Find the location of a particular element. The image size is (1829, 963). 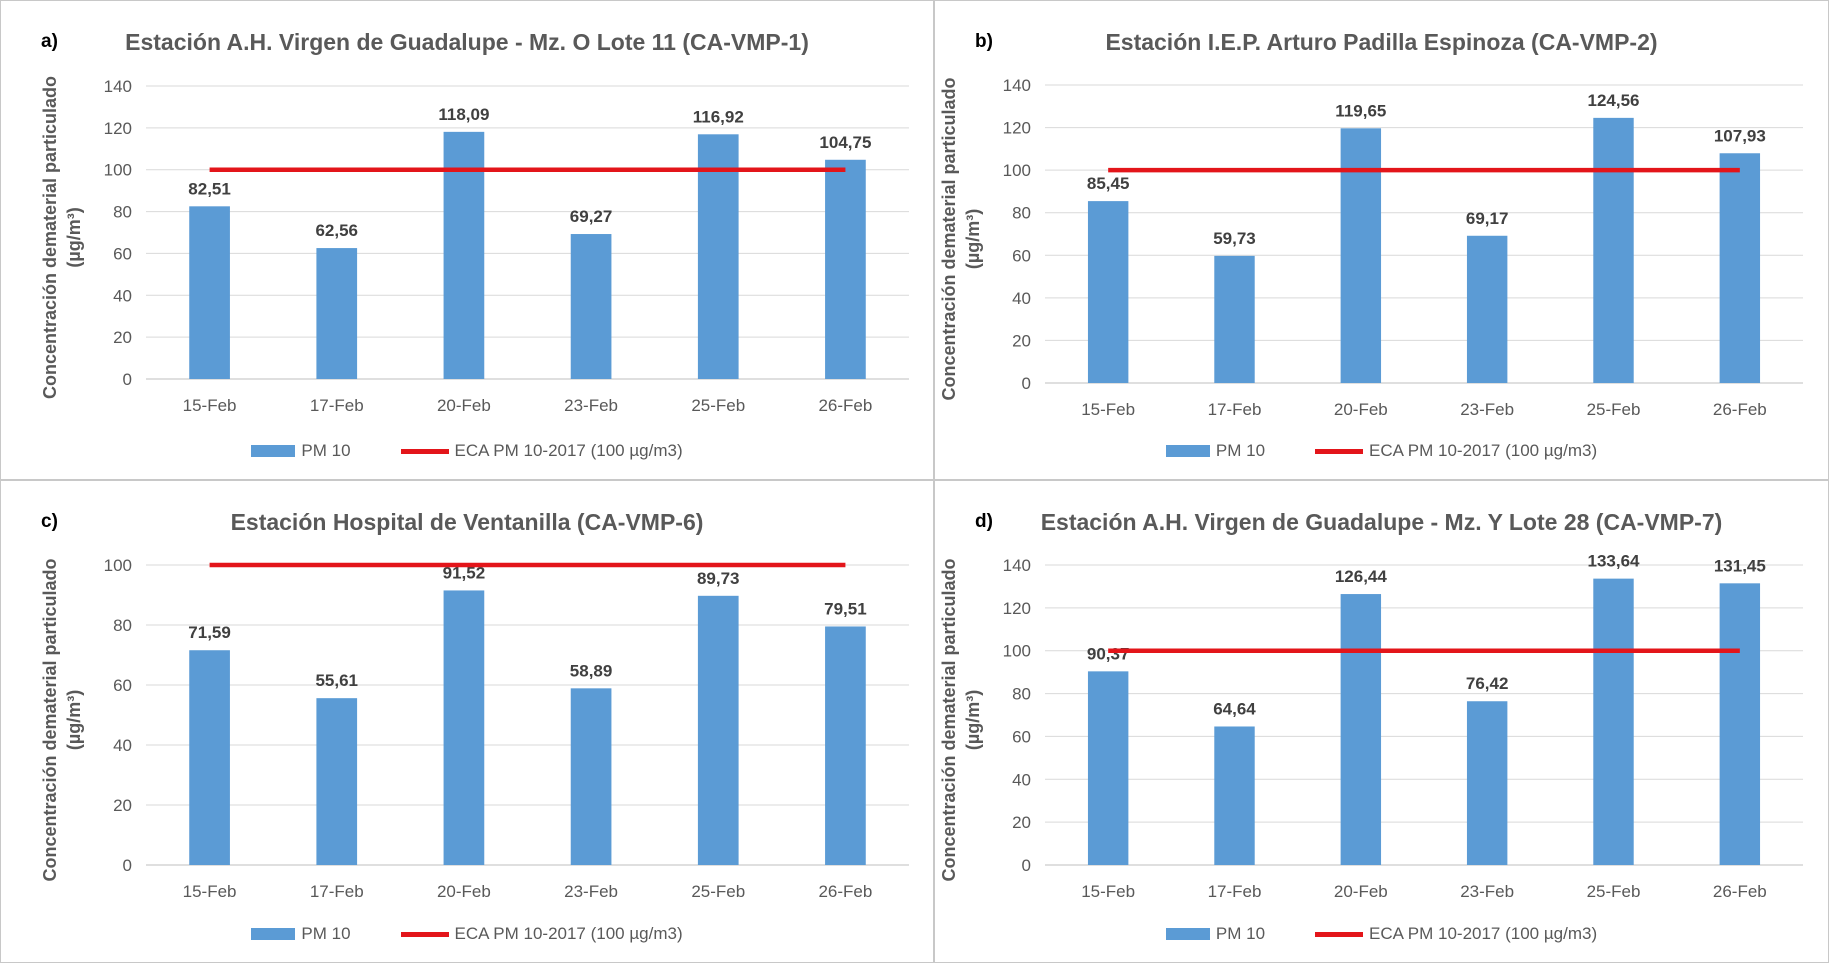

data-label: 124,56 is located at coordinates (1614, 100).